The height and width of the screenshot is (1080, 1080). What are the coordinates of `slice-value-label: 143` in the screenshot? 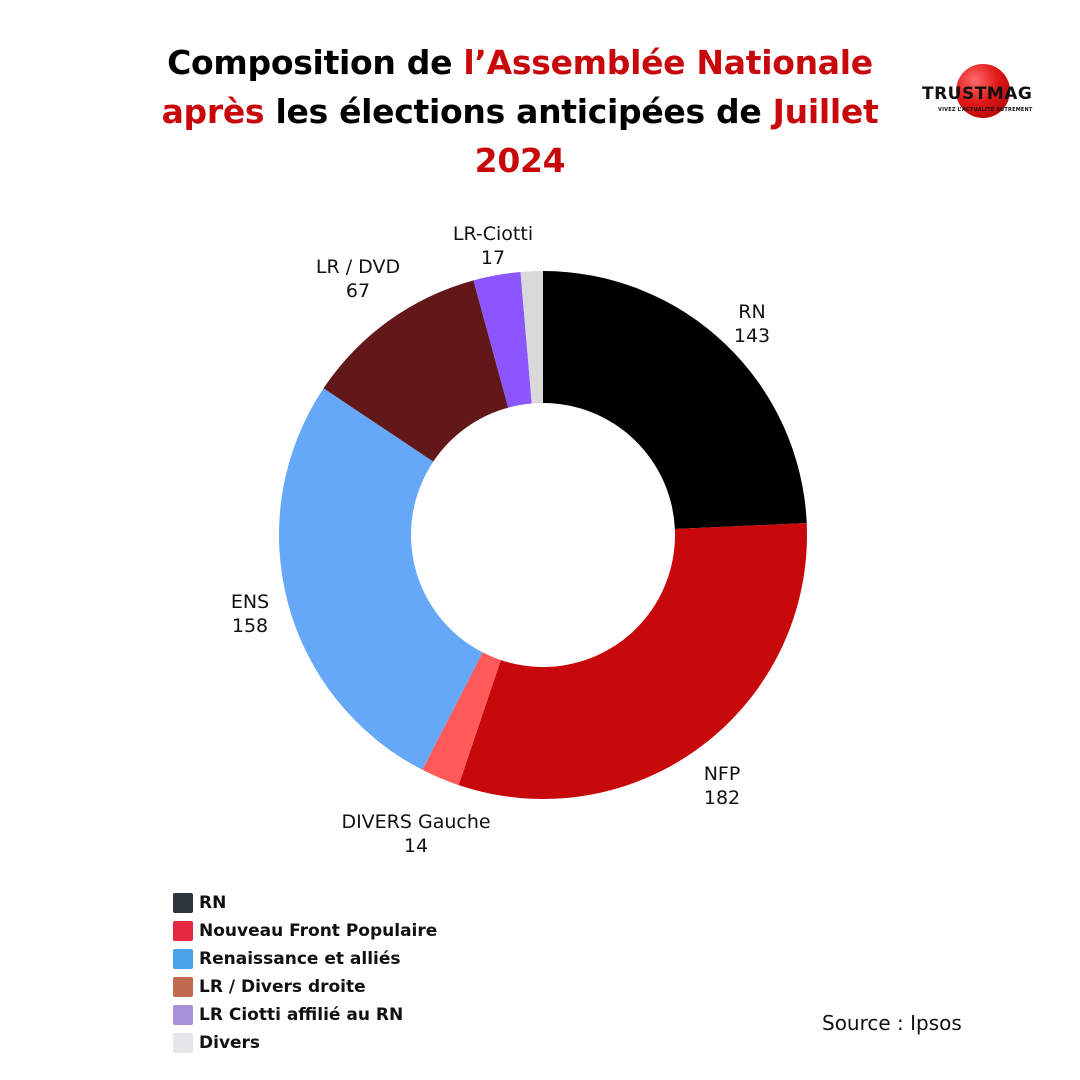 It's located at (752, 336).